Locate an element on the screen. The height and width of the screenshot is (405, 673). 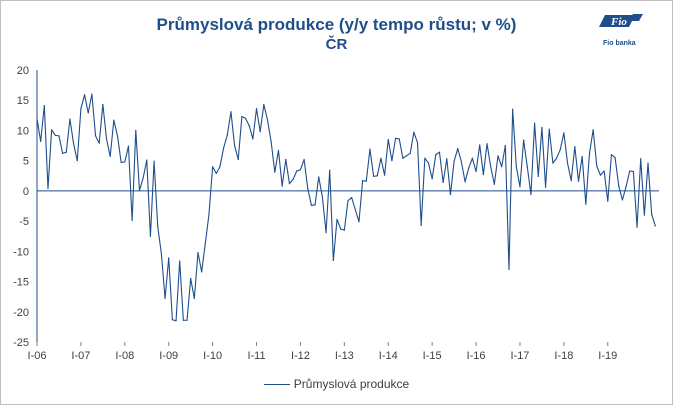
y-tick-label: -10 is located at coordinates (21, 252).